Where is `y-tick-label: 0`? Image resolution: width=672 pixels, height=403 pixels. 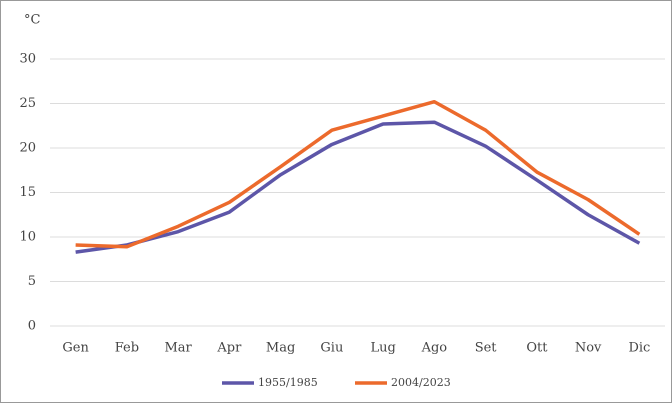 y-tick-label: 0 is located at coordinates (32, 326).